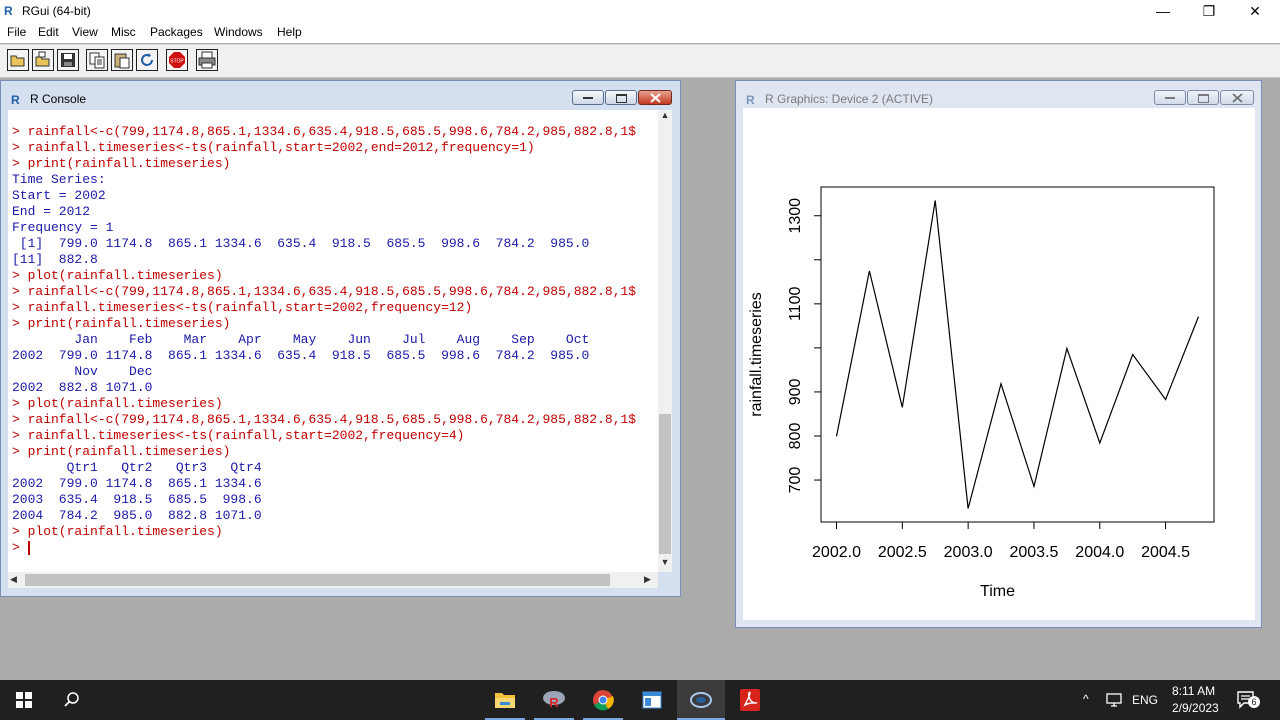 The width and height of the screenshot is (1280, 720). What do you see at coordinates (122, 60) in the screenshot?
I see `paste-icon` at bounding box center [122, 60].